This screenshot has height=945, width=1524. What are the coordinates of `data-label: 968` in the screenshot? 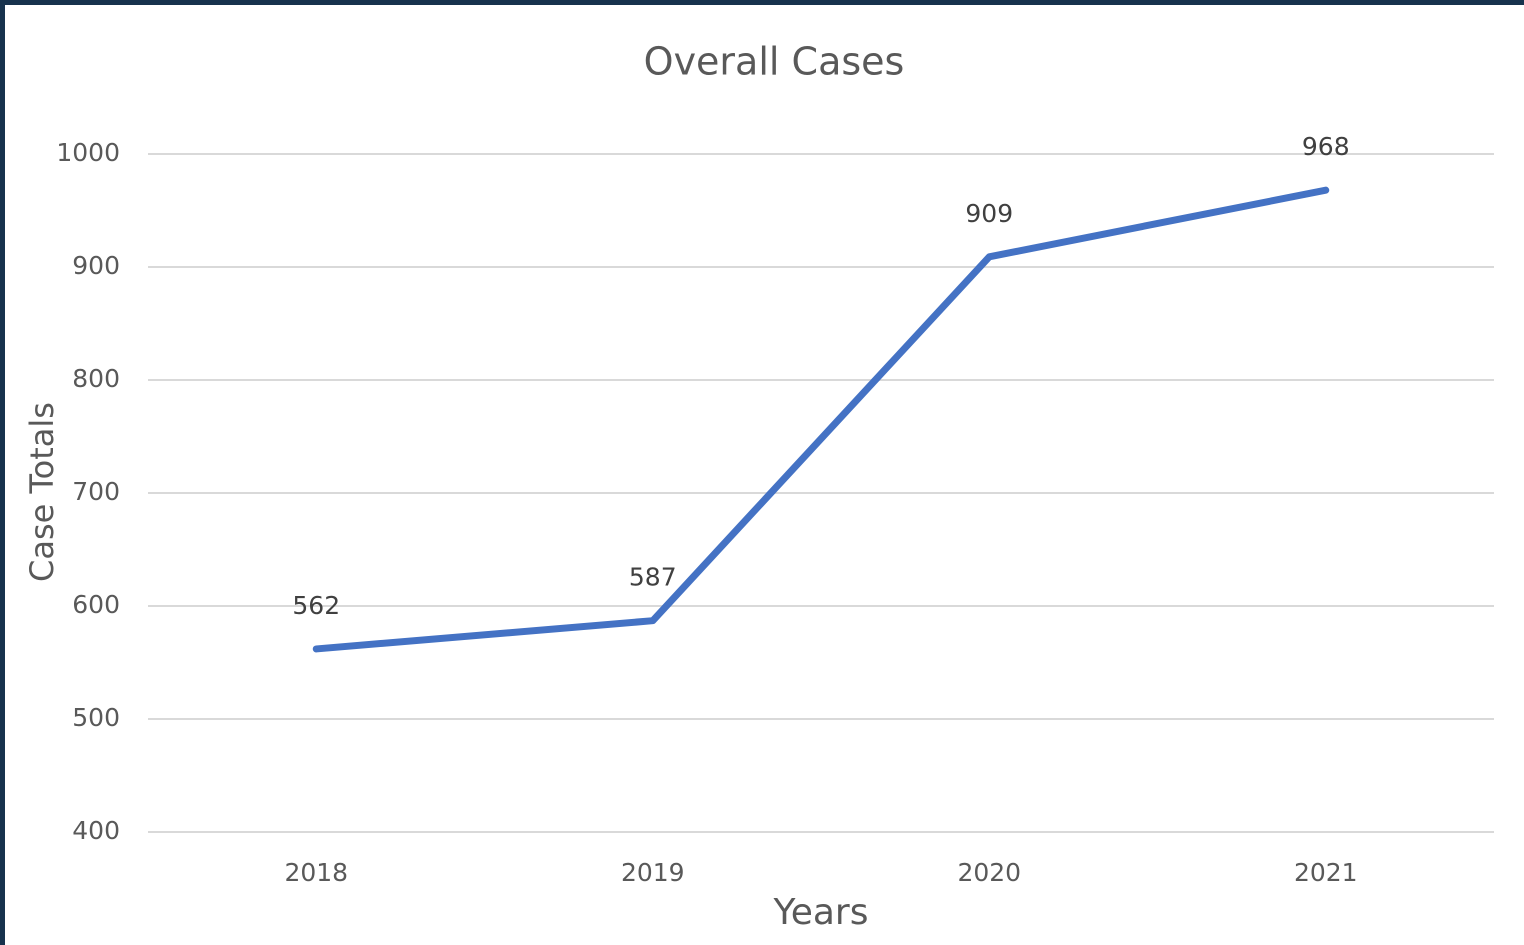 It's located at (1326, 146).